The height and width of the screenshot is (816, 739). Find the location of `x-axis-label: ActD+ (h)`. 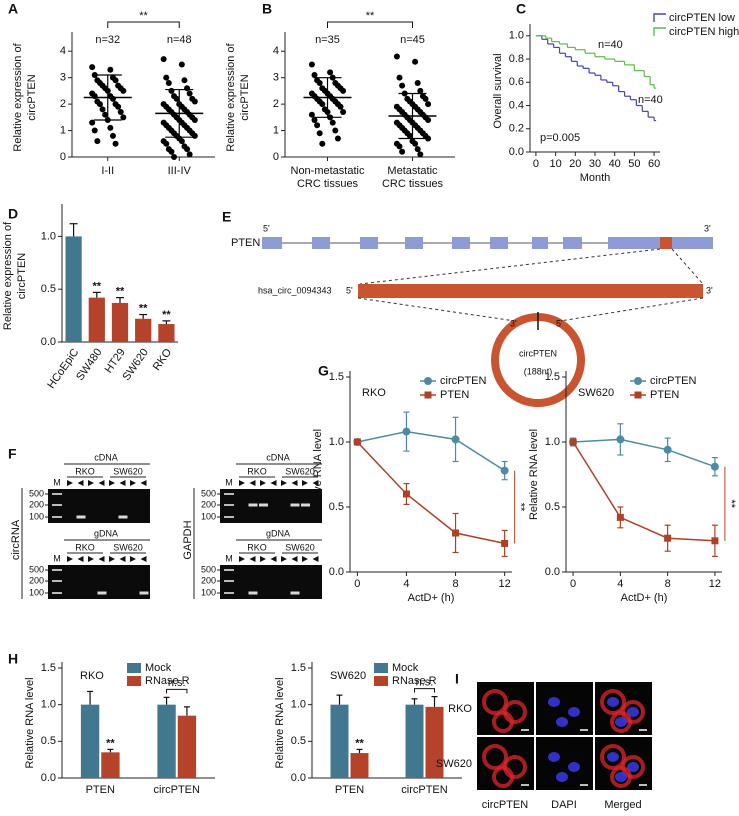

x-axis-label: ActD+ (h) is located at coordinates (431, 598).